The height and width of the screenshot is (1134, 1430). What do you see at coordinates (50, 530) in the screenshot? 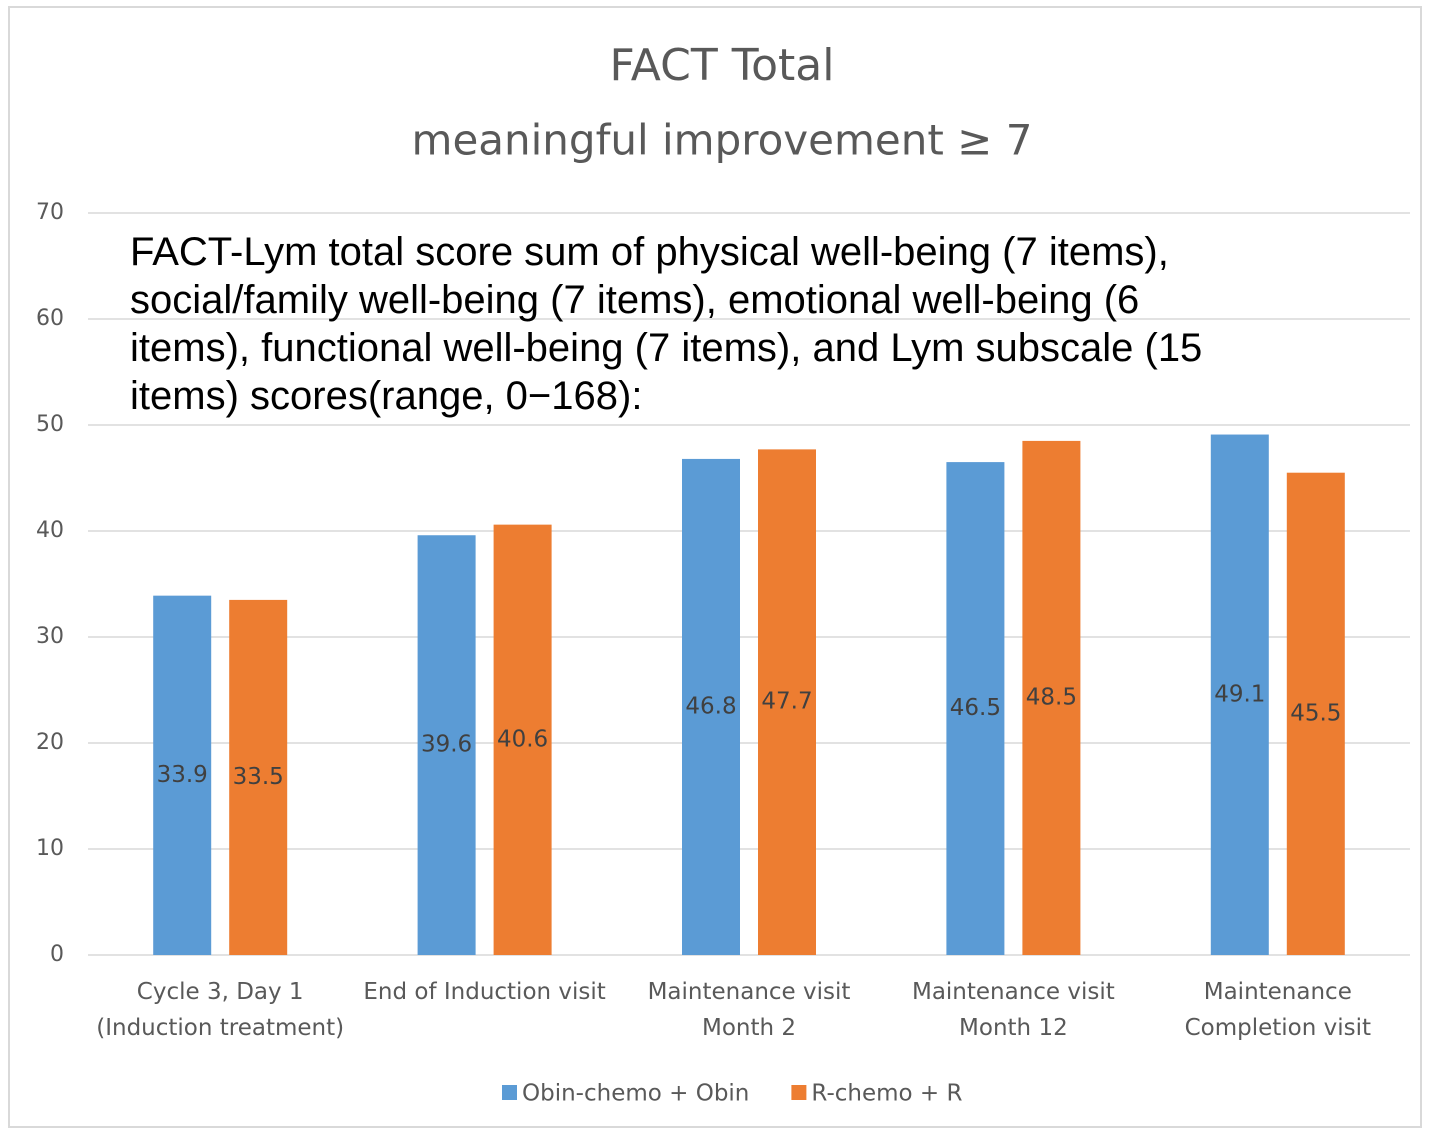
I see `y-tick-label: 40` at bounding box center [50, 530].